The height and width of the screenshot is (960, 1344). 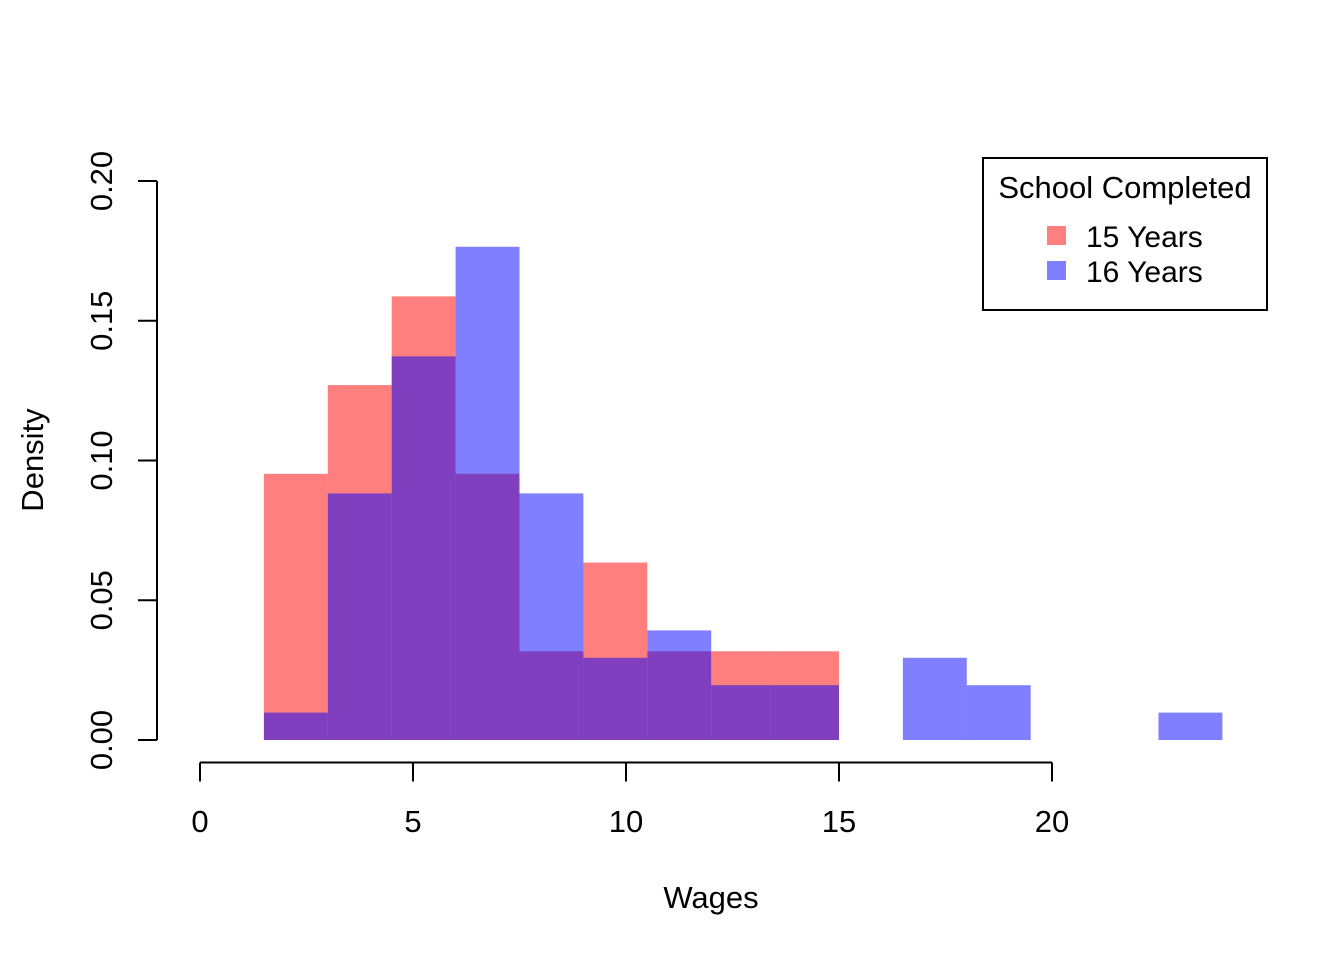 I want to click on legend-title: School Completed, so click(x=1124, y=187).